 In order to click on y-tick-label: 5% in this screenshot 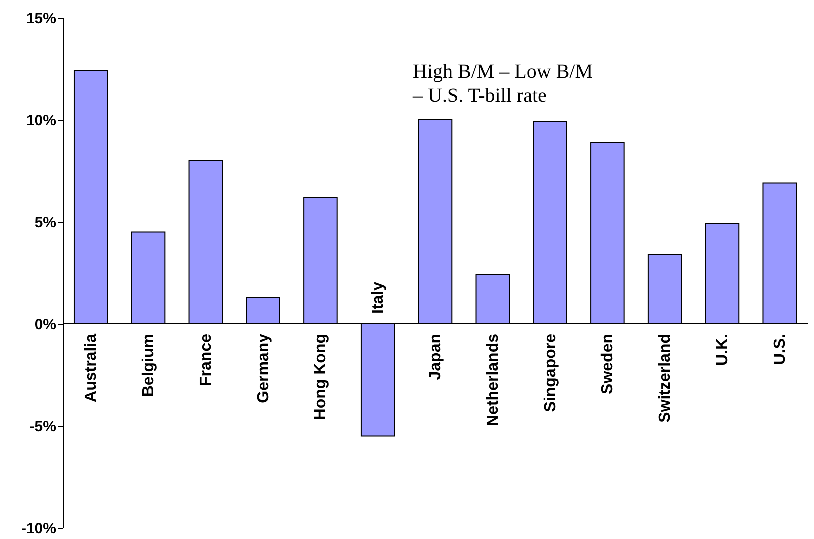, I will do `click(45, 223)`.